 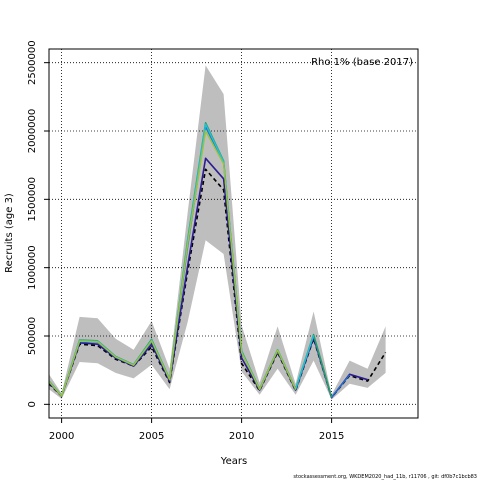 What do you see at coordinates (151, 436) in the screenshot?
I see `x-tick-label: 2005` at bounding box center [151, 436].